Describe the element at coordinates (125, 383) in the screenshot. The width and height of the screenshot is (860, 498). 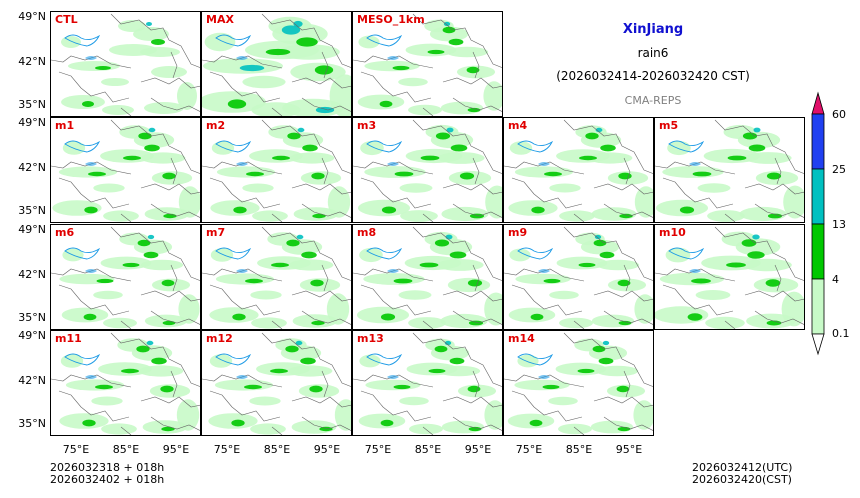
I see `map-panel-m11: m11` at that location.